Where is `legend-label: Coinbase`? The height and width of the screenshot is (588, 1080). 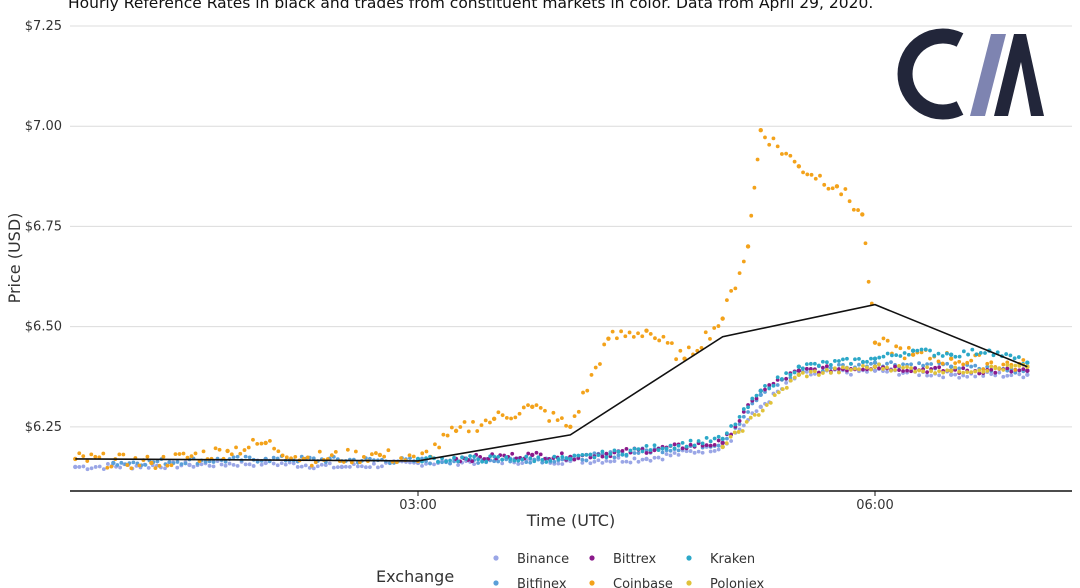
legend-label: Coinbase is located at coordinates (643, 582).